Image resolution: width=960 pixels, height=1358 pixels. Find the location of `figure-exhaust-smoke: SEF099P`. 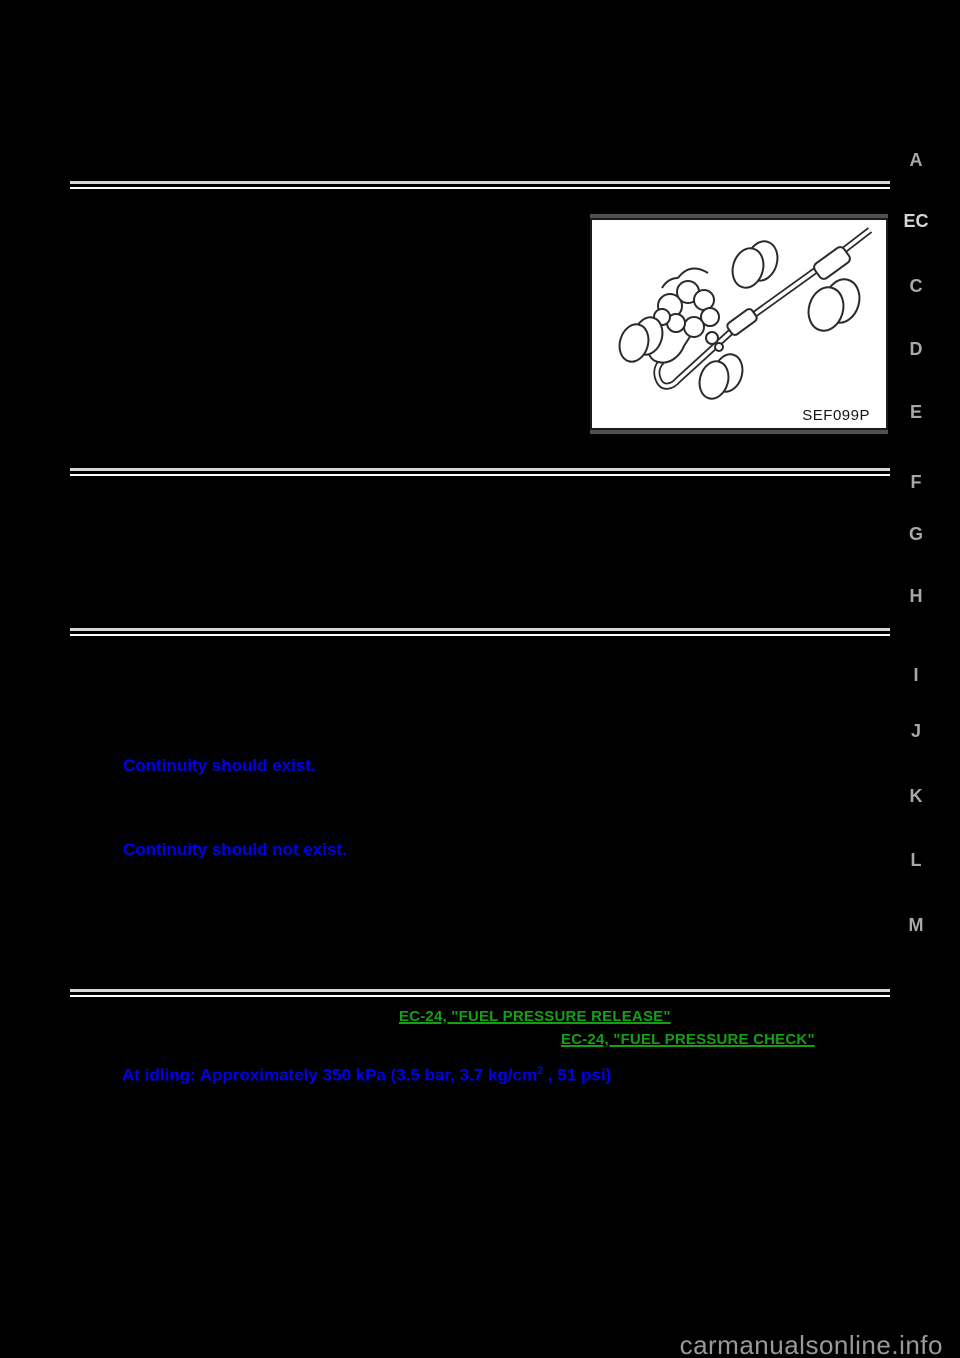

figure-exhaust-smoke: SEF099P is located at coordinates (739, 324).